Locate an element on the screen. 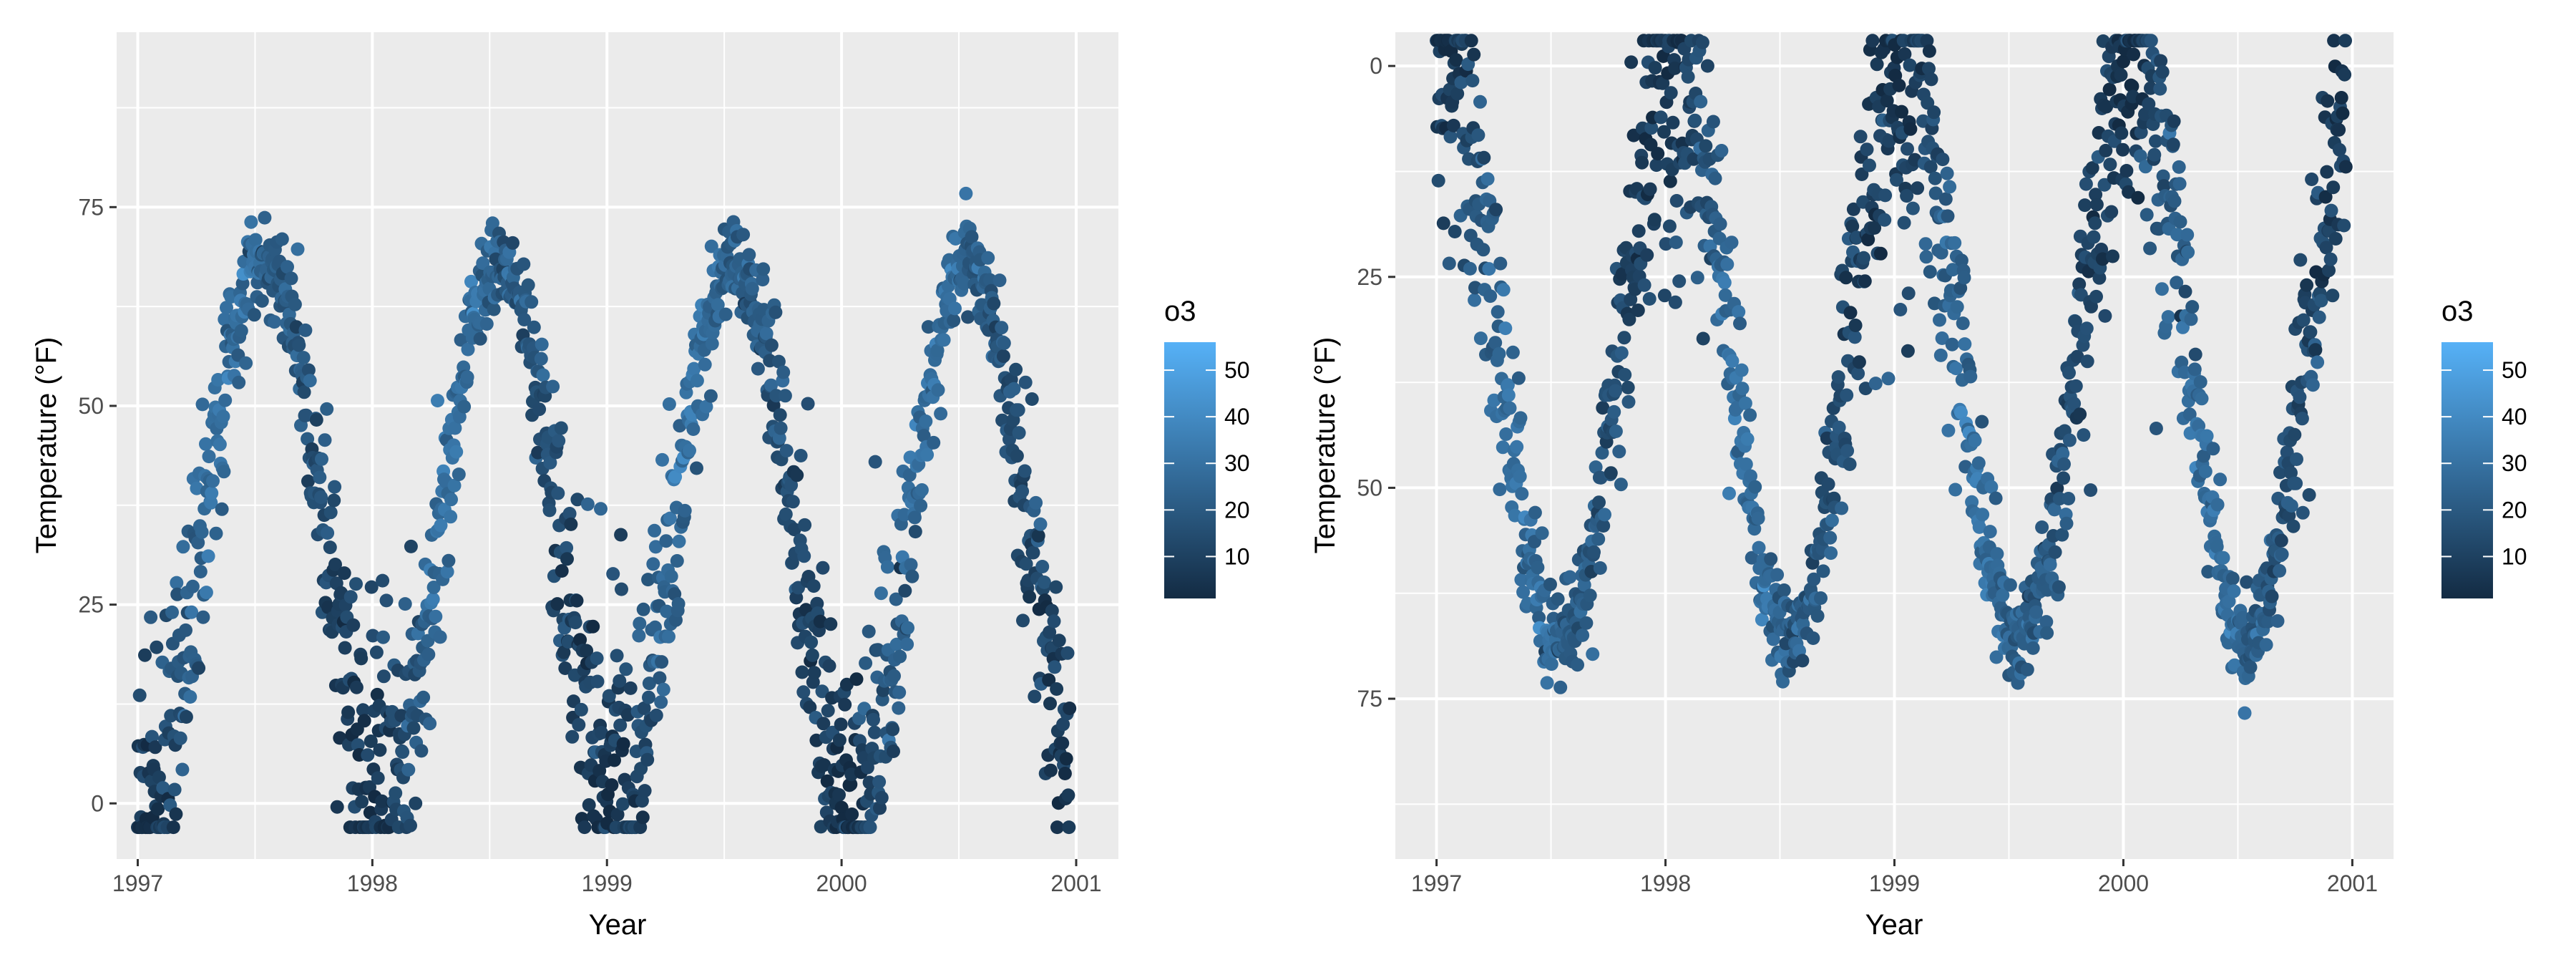 The height and width of the screenshot is (970, 2576). right-legend-tick-label: 20 is located at coordinates (2514, 510).